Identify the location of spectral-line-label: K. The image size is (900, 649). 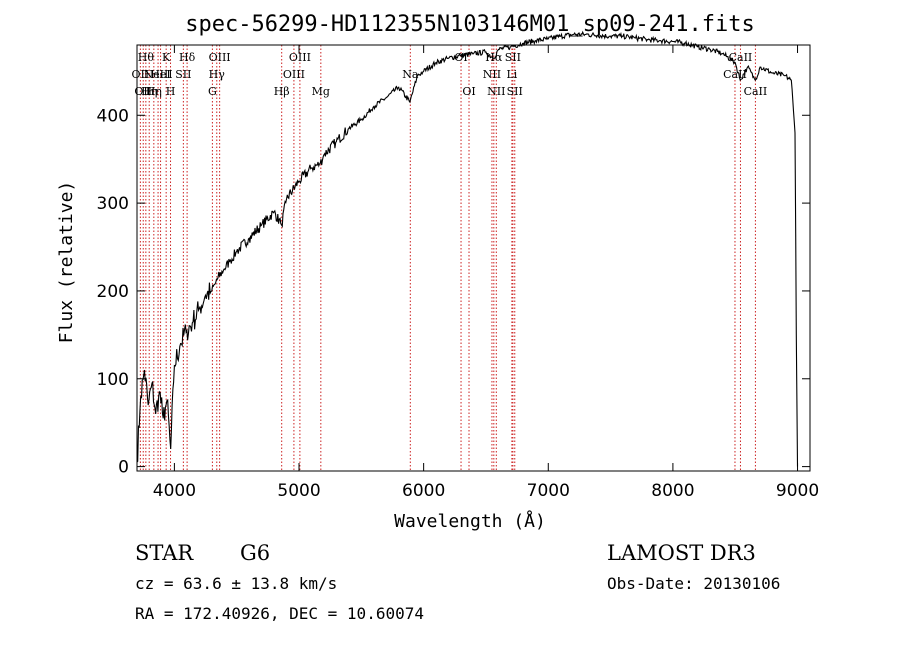
(166, 57).